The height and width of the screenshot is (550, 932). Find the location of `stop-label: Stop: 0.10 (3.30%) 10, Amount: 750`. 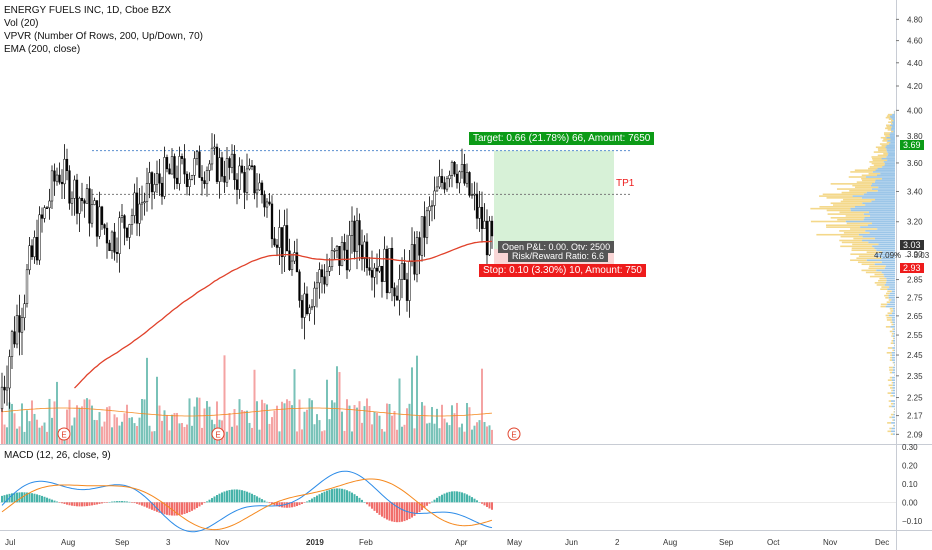

stop-label: Stop: 0.10 (3.30%) 10, Amount: 750 is located at coordinates (562, 270).